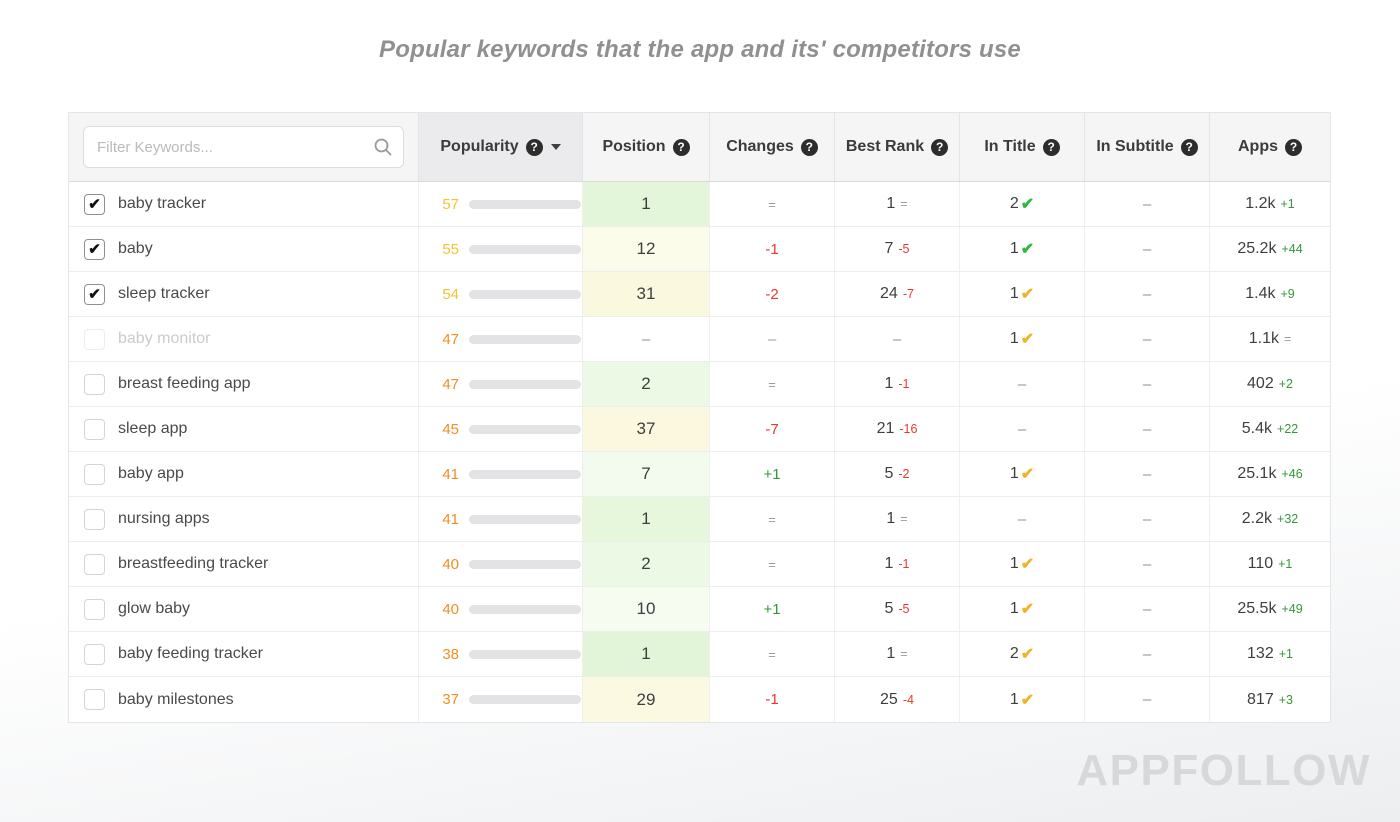  What do you see at coordinates (771, 294) in the screenshot?
I see `changes-cell: -2` at bounding box center [771, 294].